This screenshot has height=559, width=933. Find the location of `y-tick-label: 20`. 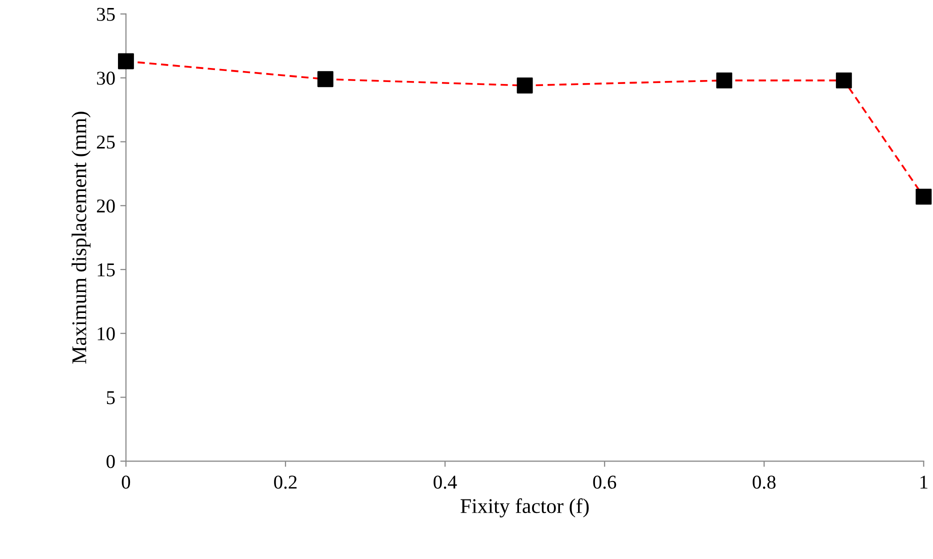

y-tick-label: 20 is located at coordinates (105, 206).